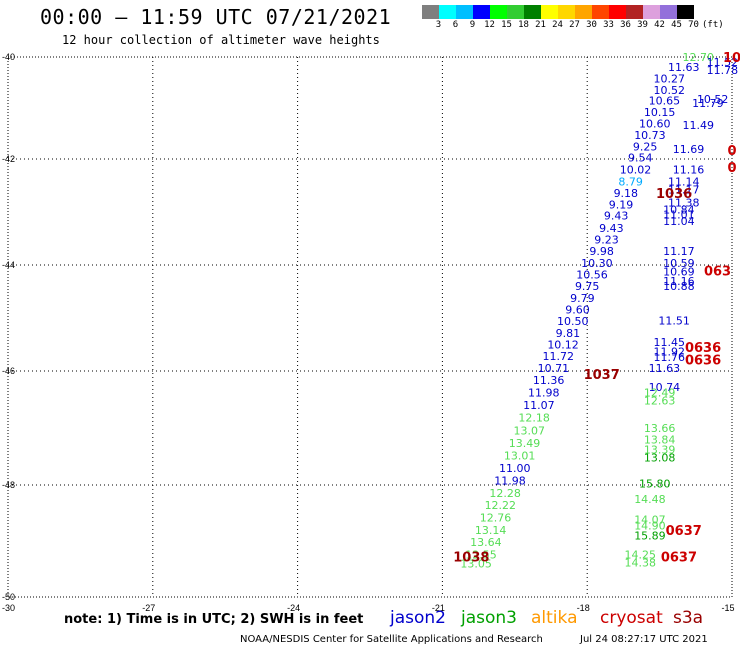 This screenshot has height=650, width=740. What do you see at coordinates (8, 485) in the screenshot?
I see `lat-tick-label: -48` at bounding box center [8, 485].